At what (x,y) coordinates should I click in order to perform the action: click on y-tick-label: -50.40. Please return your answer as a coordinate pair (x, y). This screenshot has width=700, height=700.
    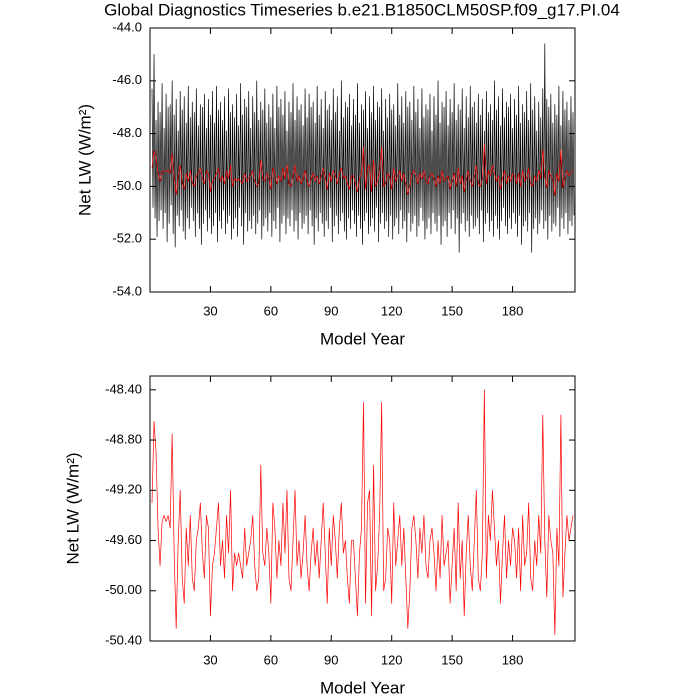
    Looking at the image, I should click on (123, 639).